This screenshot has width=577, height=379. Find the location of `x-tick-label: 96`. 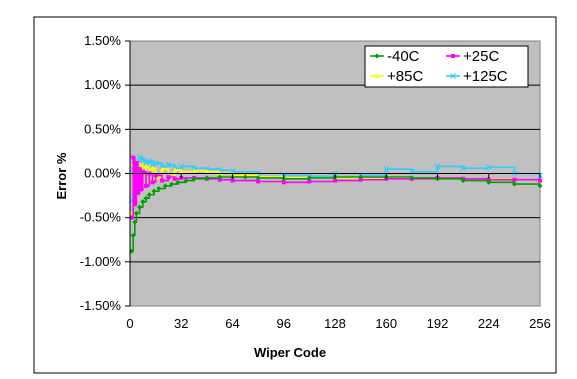

x-tick-label: 96 is located at coordinates (284, 323).